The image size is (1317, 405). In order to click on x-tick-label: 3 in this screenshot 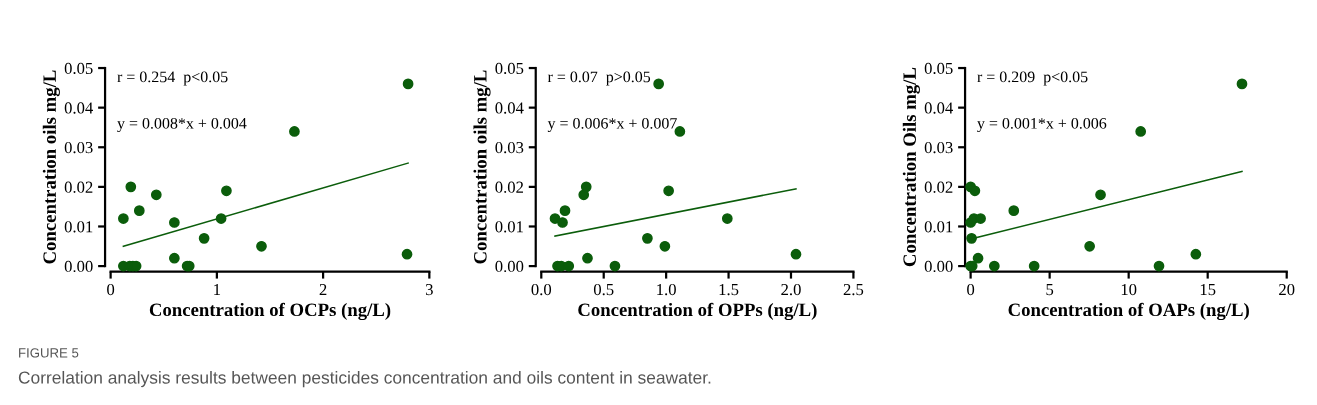, I will do `click(429, 289)`.